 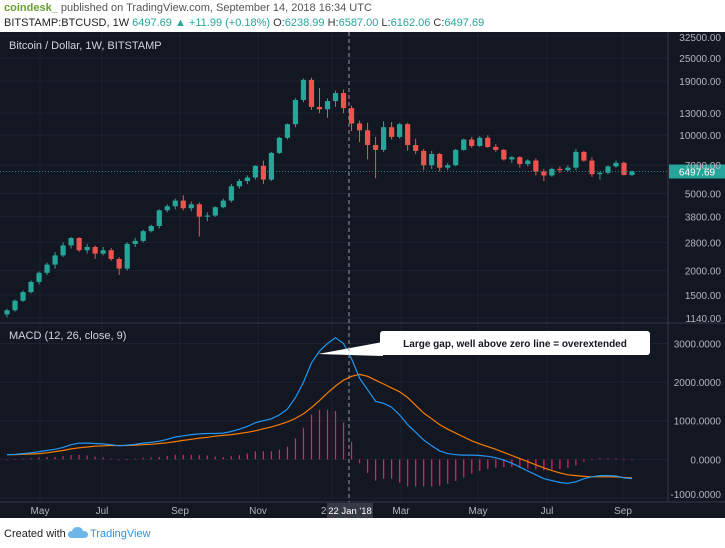 What do you see at coordinates (362, 533) in the screenshot?
I see `footer: Created with TradingView` at bounding box center [362, 533].